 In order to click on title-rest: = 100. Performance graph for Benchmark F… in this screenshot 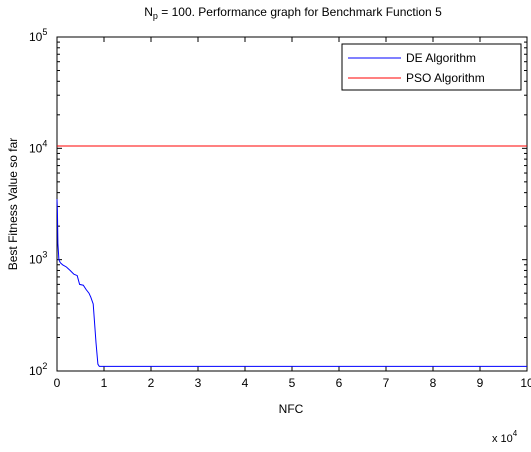, I will do `click(300, 12)`.